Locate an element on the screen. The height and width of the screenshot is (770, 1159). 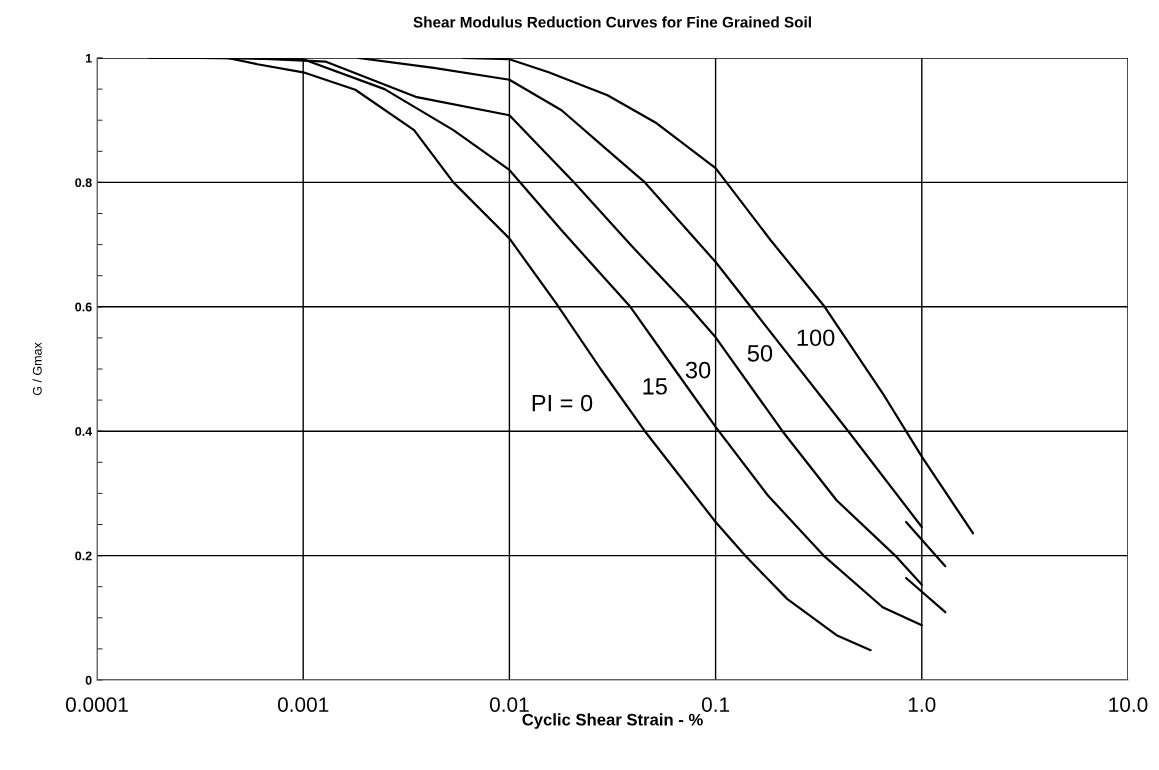
x-tick-label: 0.1 is located at coordinates (715, 704).